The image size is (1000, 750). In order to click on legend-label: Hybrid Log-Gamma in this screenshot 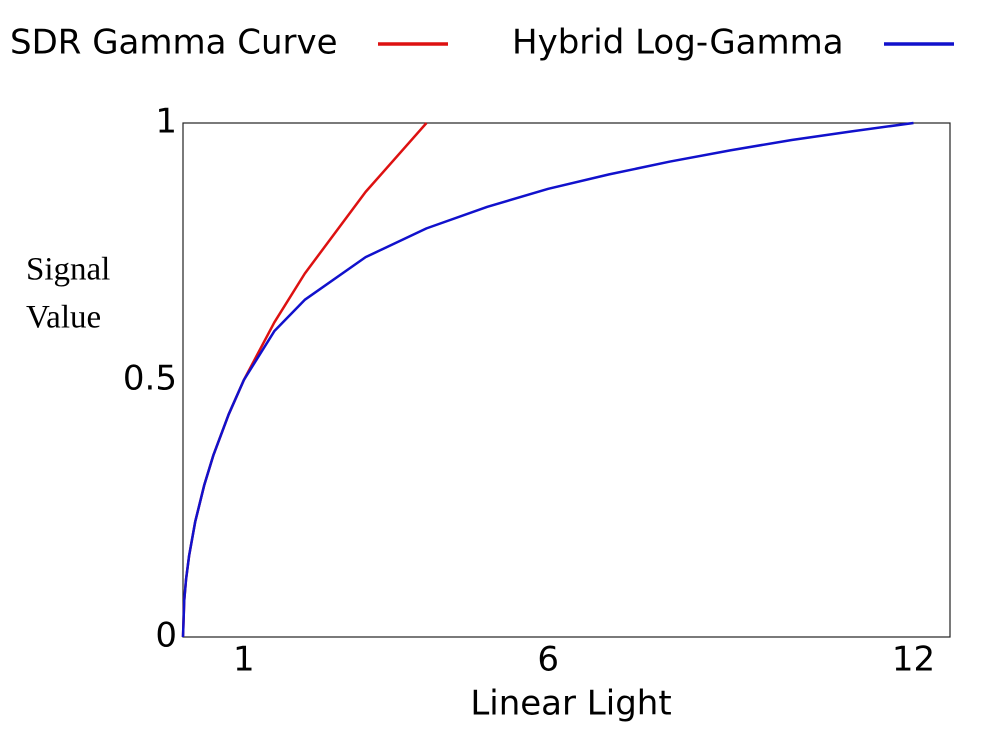, I will do `click(678, 43)`.